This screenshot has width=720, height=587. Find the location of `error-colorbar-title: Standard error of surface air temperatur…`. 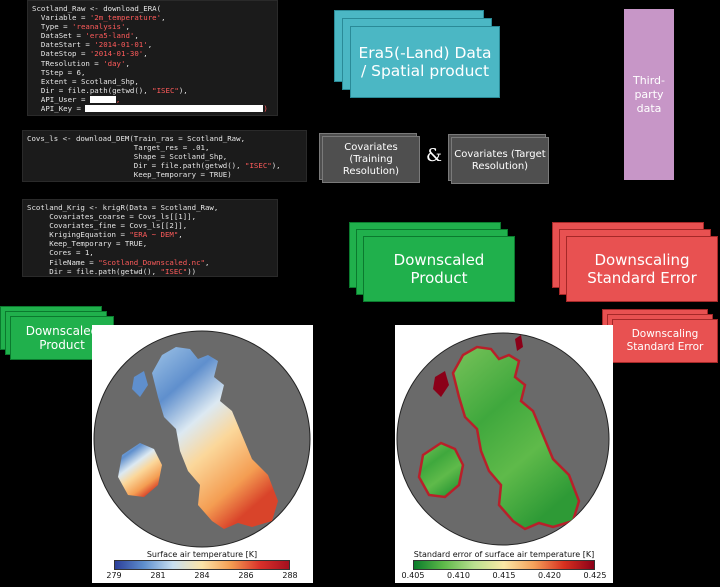

error-colorbar-title: Standard error of surface air temperatur… is located at coordinates (504, 554).